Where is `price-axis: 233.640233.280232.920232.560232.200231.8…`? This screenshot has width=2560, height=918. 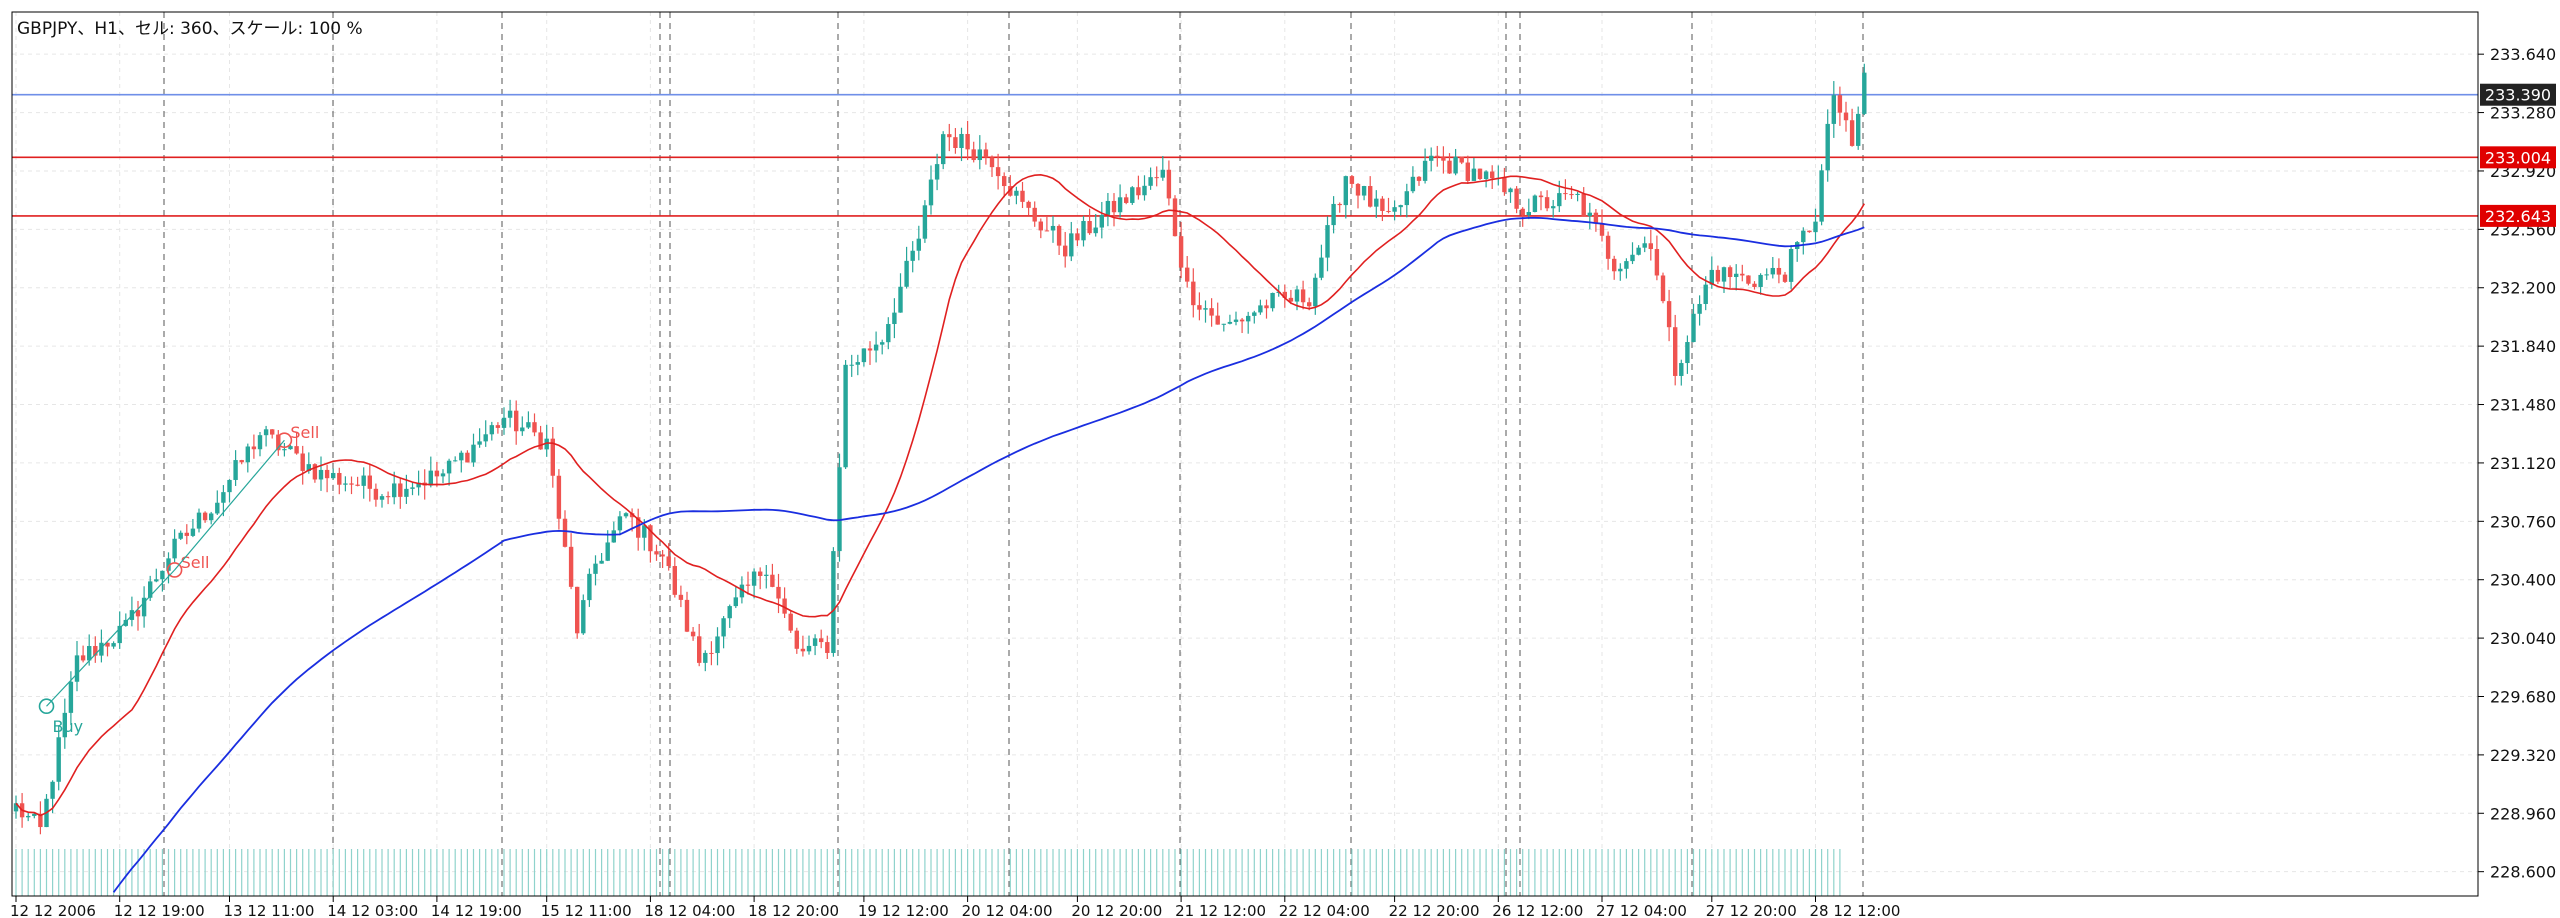 price-axis: 233.640233.280232.920232.560232.200231.8… is located at coordinates (2517, 463).